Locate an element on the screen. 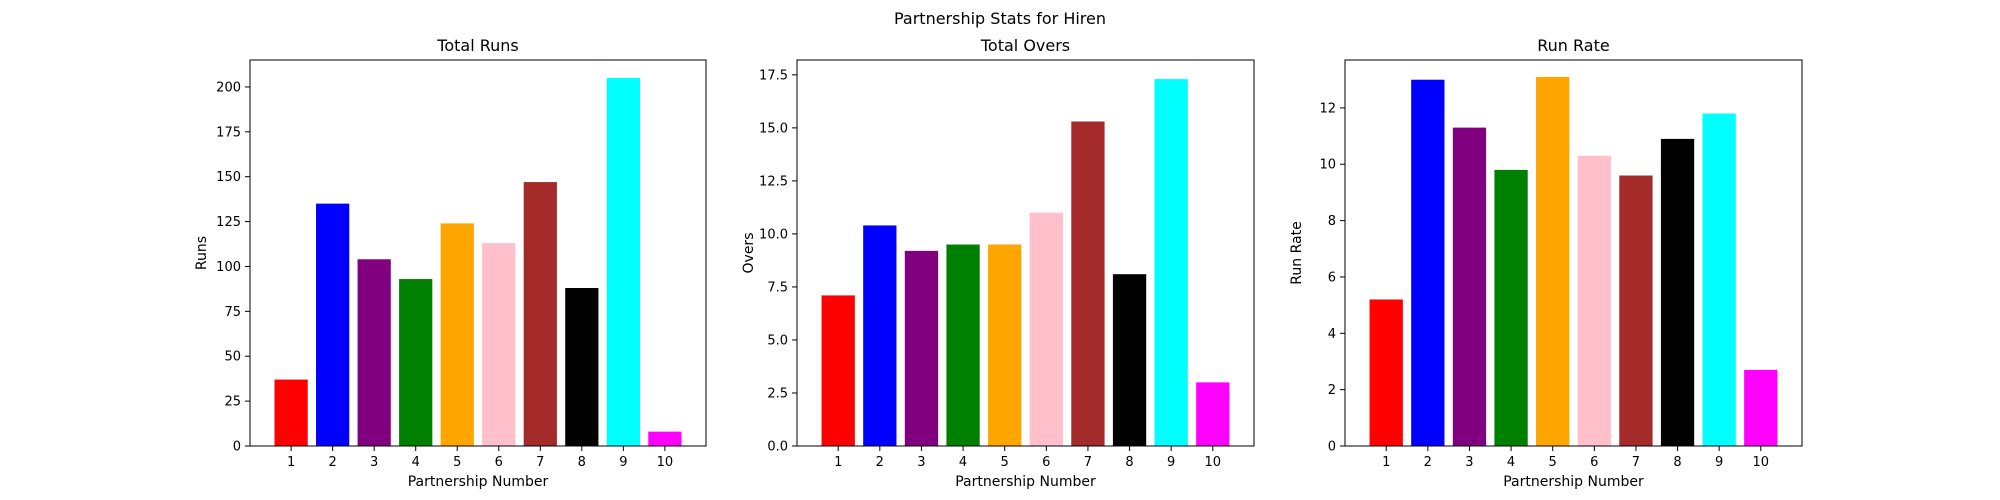 The width and height of the screenshot is (2000, 500). x-tick-label-3-3: 3 is located at coordinates (1469, 462).